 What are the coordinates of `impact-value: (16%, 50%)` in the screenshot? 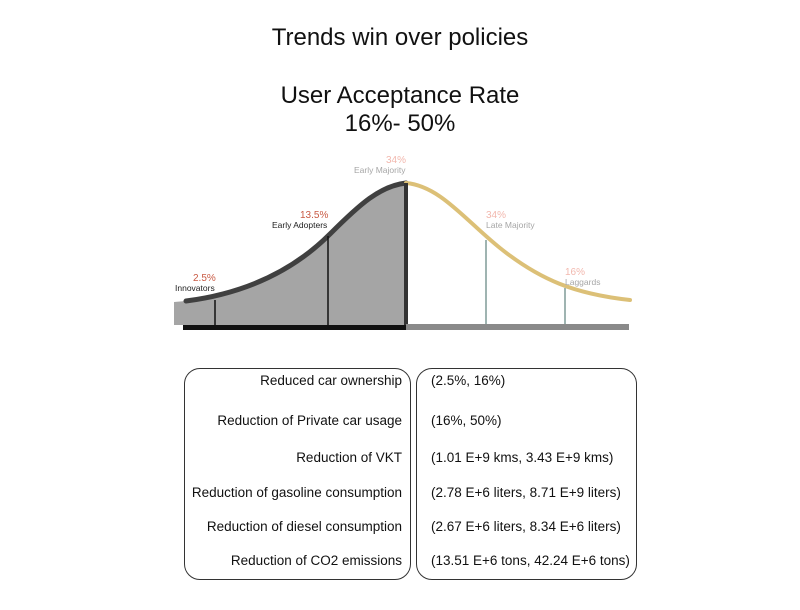 It's located at (466, 420).